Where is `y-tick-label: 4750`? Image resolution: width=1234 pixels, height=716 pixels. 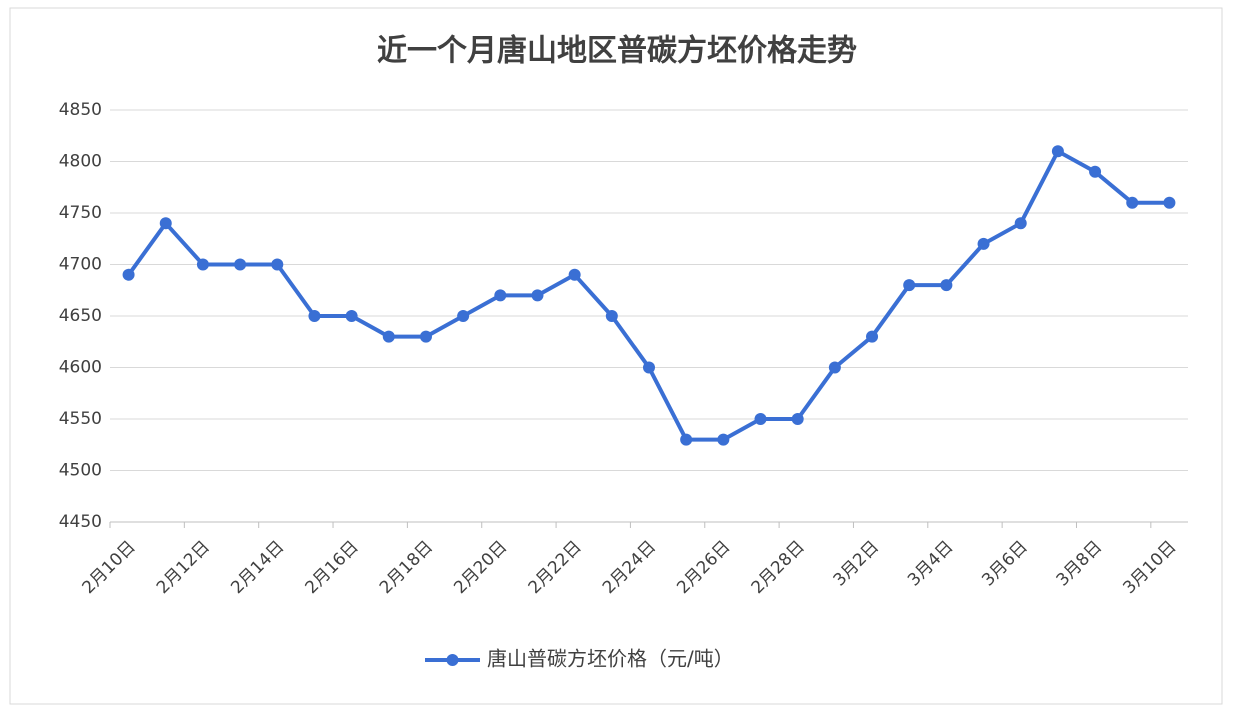 y-tick-label: 4750 is located at coordinates (80, 213).